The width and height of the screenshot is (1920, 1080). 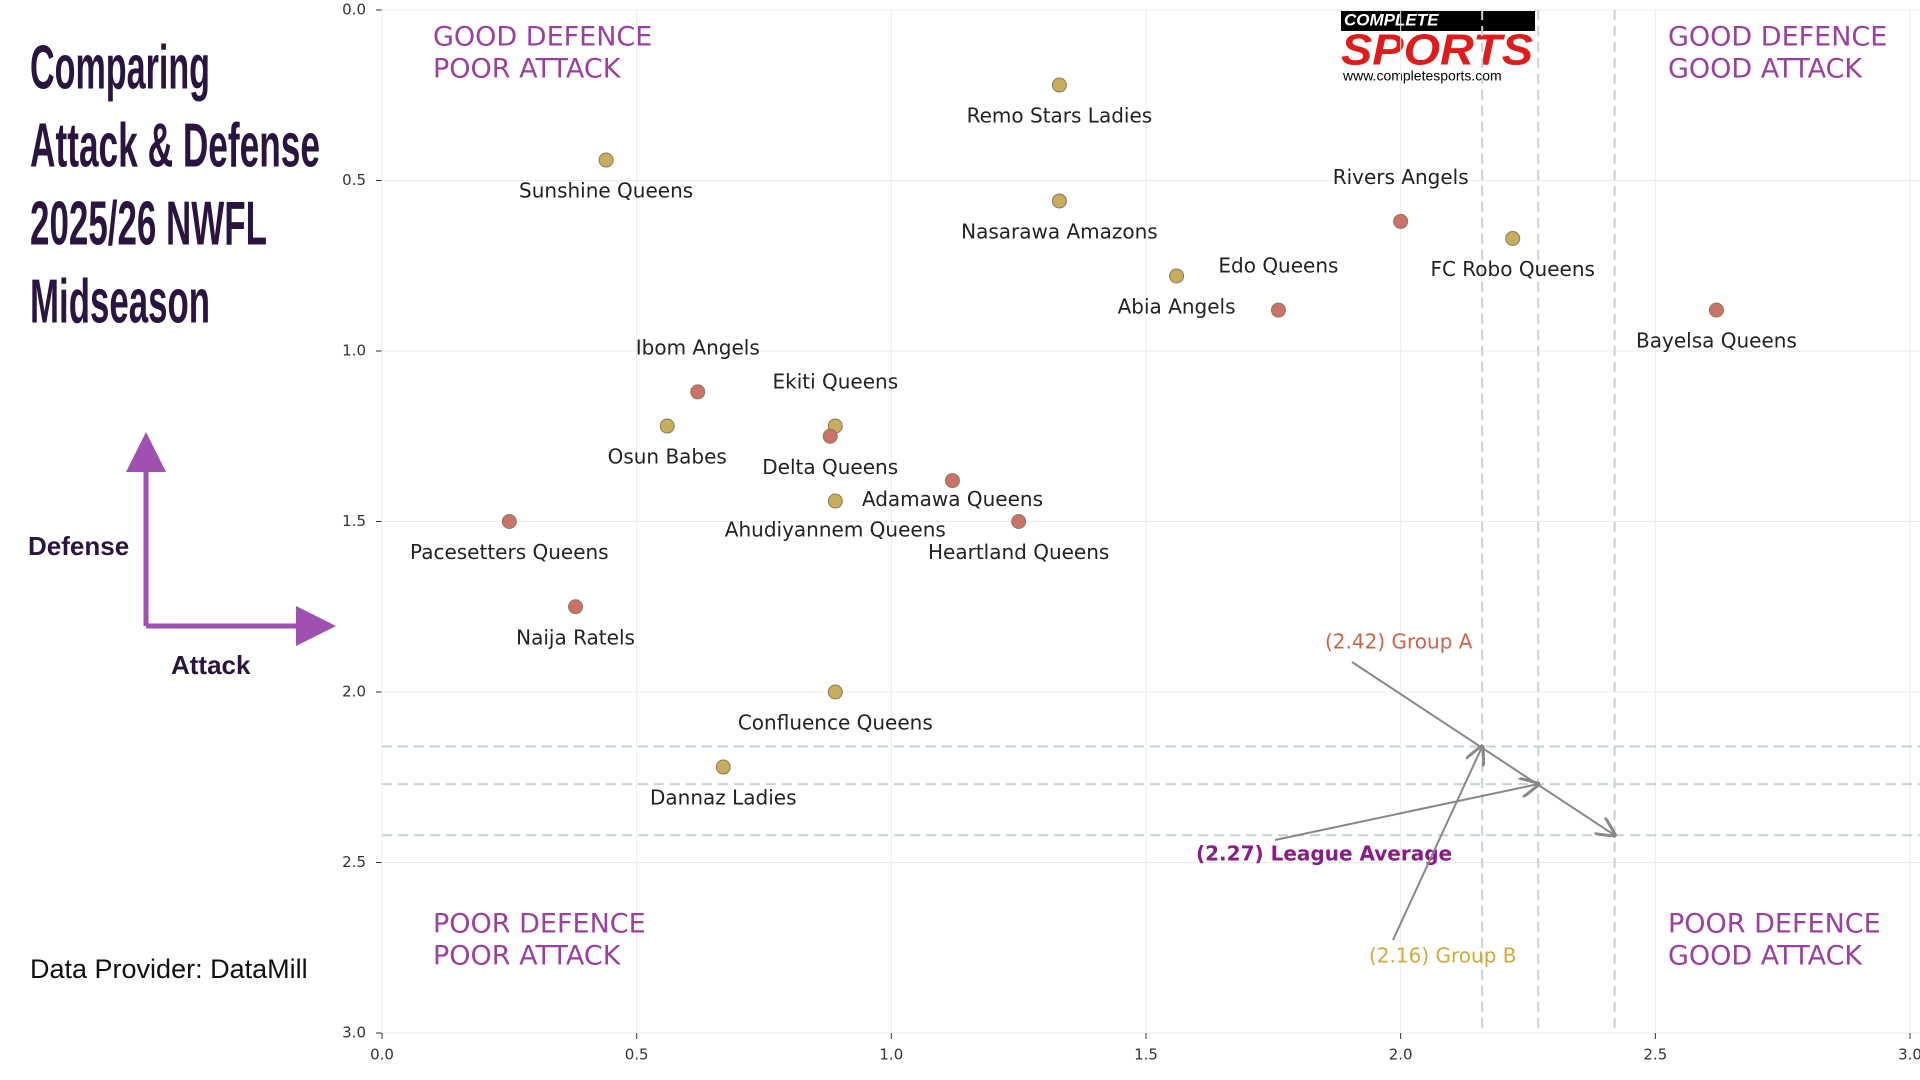 I want to click on point-label: Ekiti Queens, so click(x=835, y=382).